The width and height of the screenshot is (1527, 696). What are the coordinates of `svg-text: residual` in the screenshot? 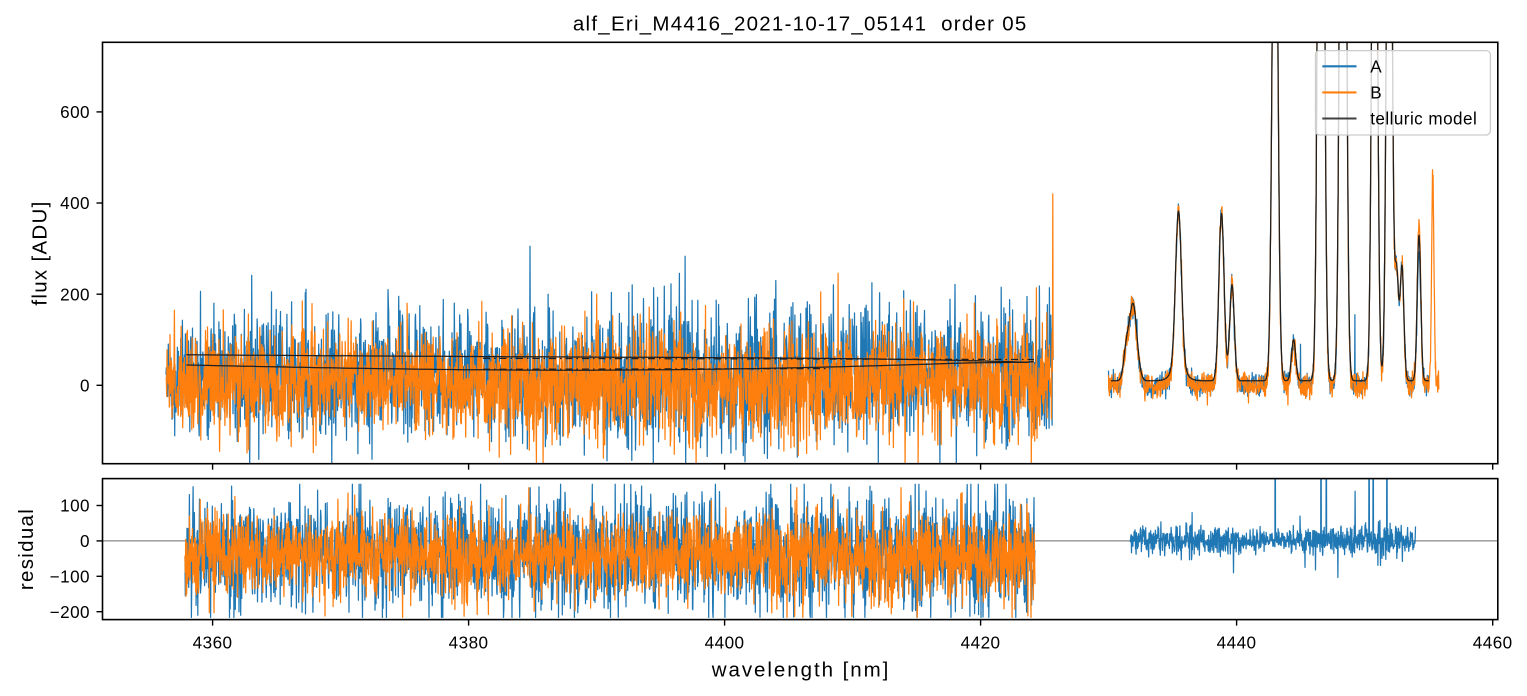 It's located at (26, 549).